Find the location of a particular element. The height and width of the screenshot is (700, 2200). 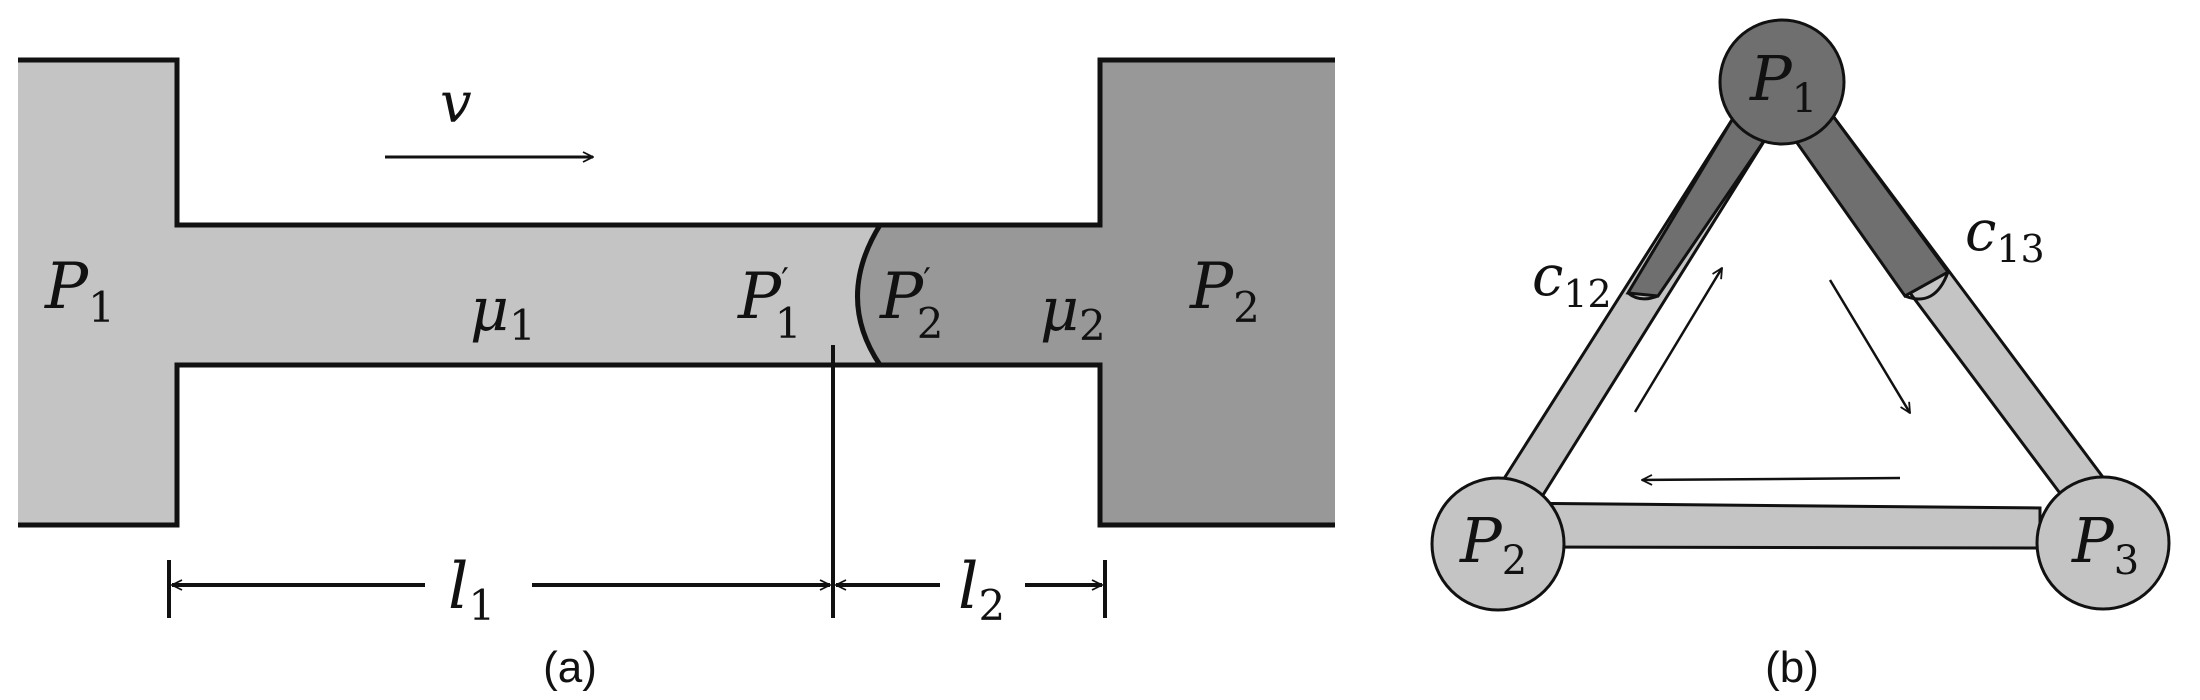

channel-outline-bottom is located at coordinates (676, 445).